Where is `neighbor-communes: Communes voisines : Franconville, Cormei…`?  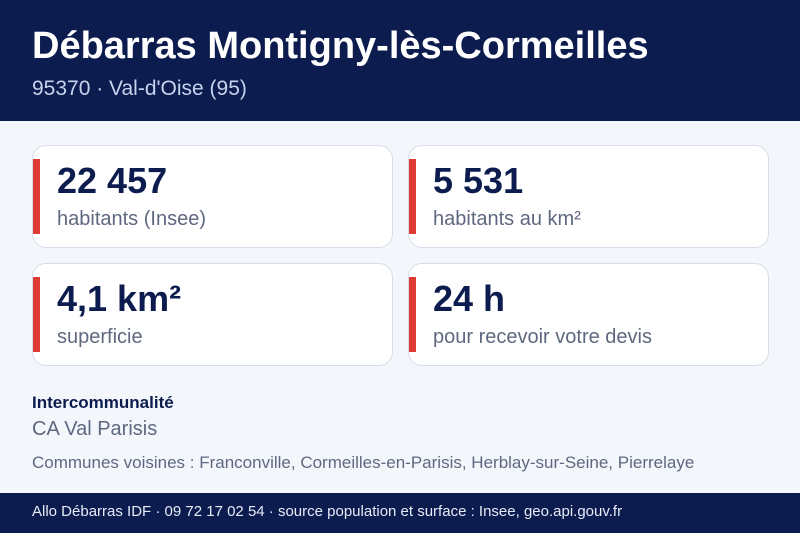 neighbor-communes: Communes voisines : Franconville, Cormei… is located at coordinates (363, 462).